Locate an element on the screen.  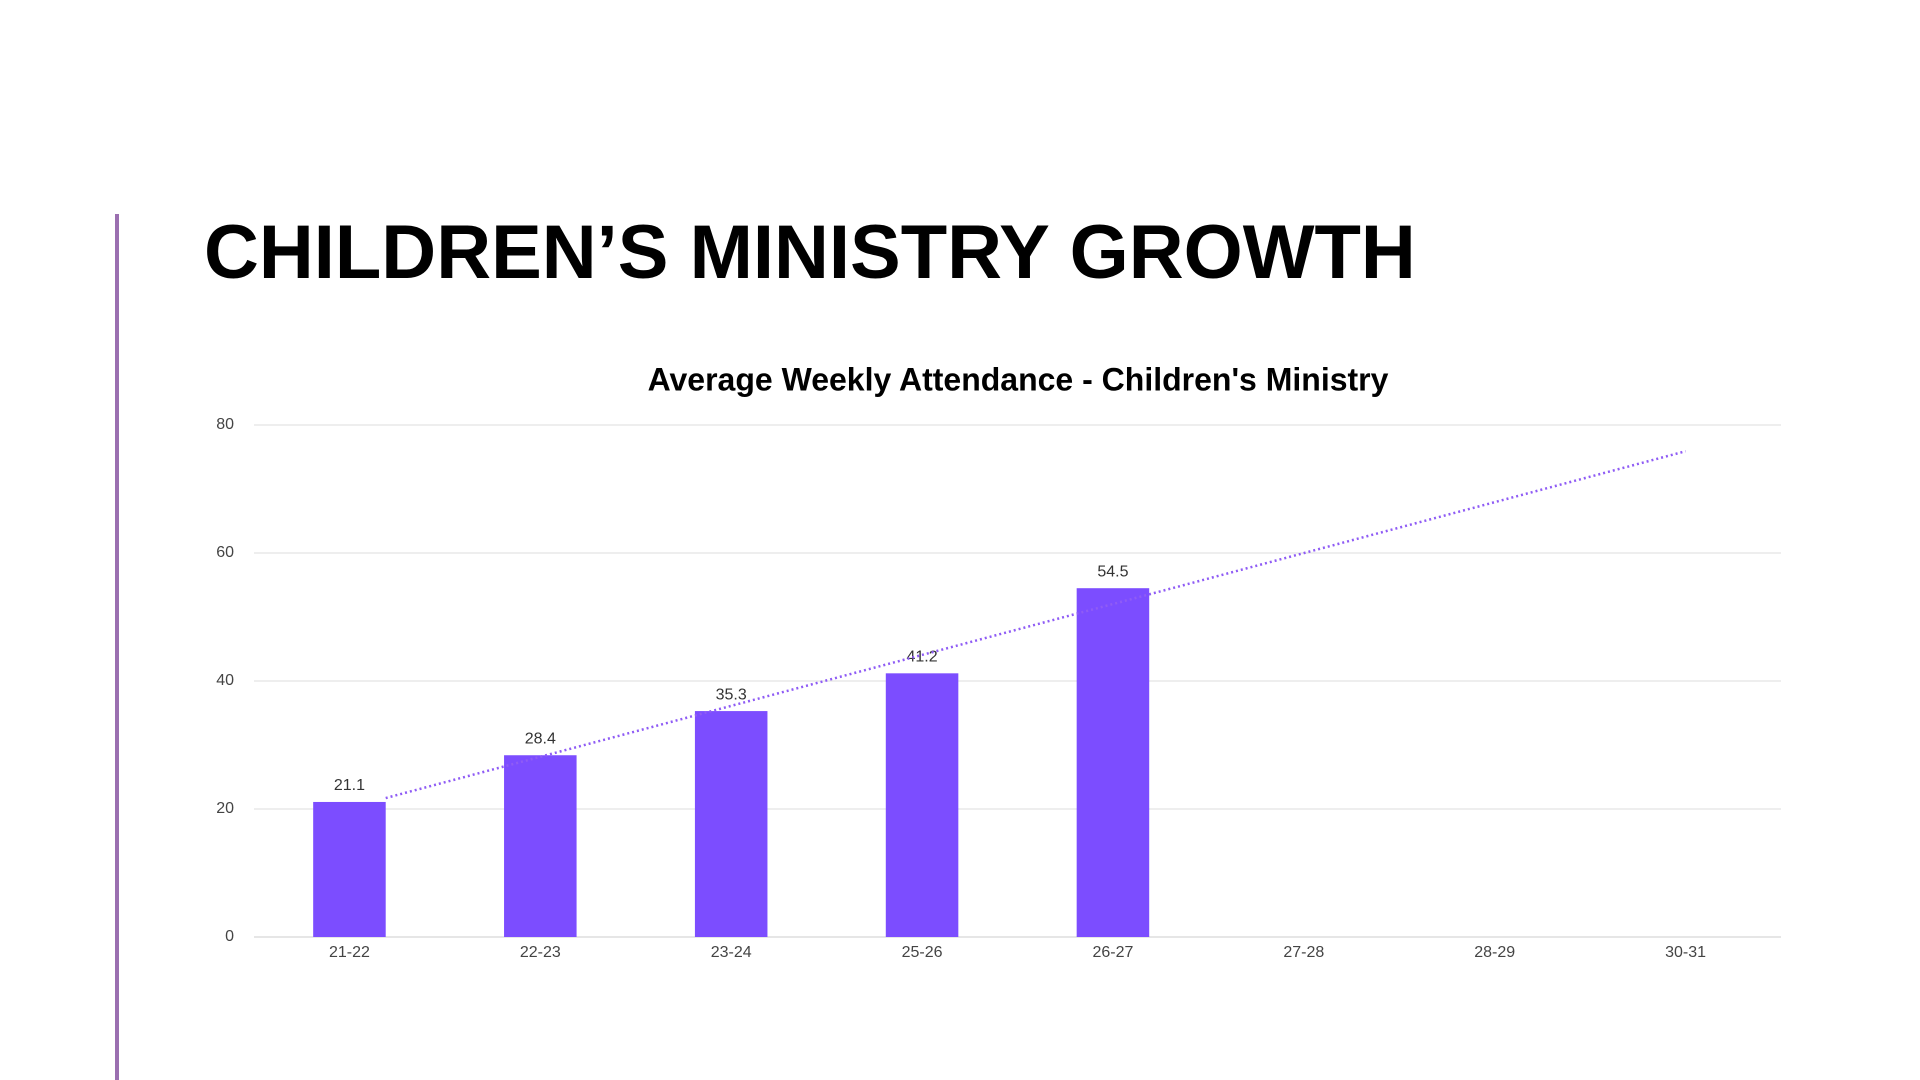
x-tick-label: 25-26 is located at coordinates (922, 952).